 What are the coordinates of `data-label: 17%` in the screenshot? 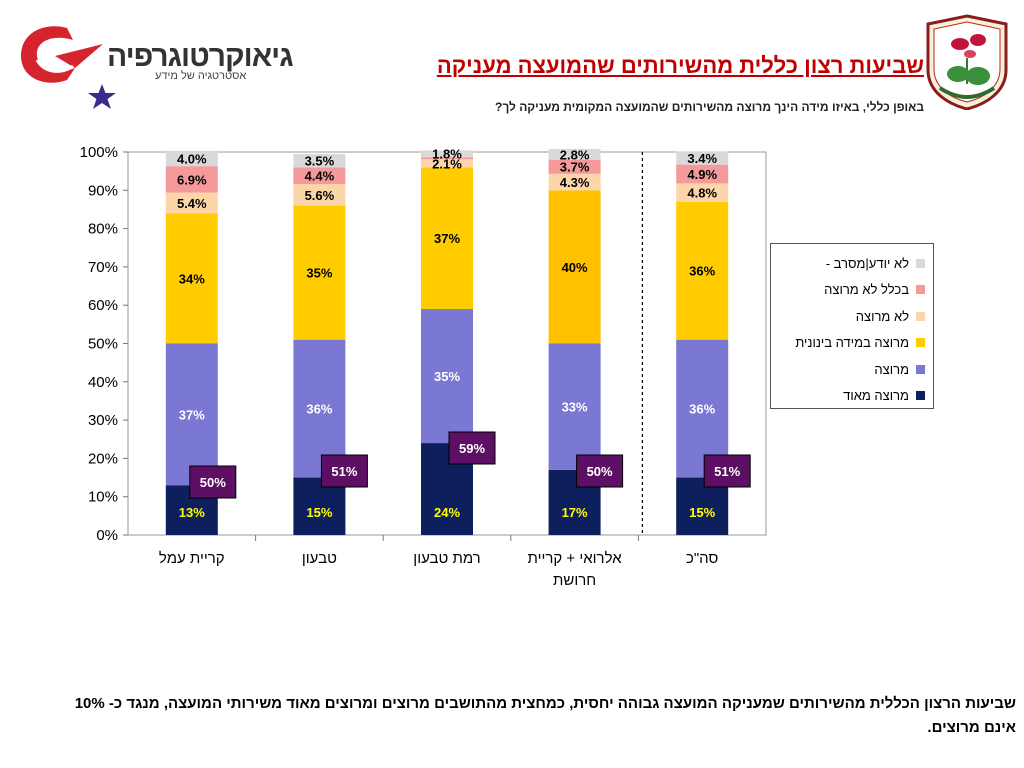 It's located at (575, 512).